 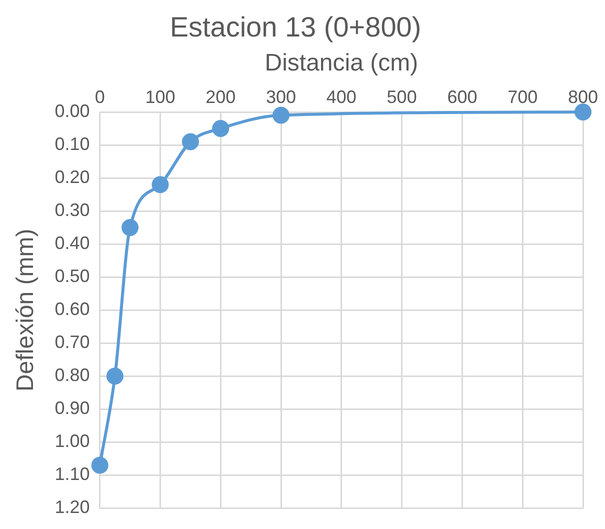 What do you see at coordinates (462, 97) in the screenshot?
I see `x-tick-label: 600` at bounding box center [462, 97].